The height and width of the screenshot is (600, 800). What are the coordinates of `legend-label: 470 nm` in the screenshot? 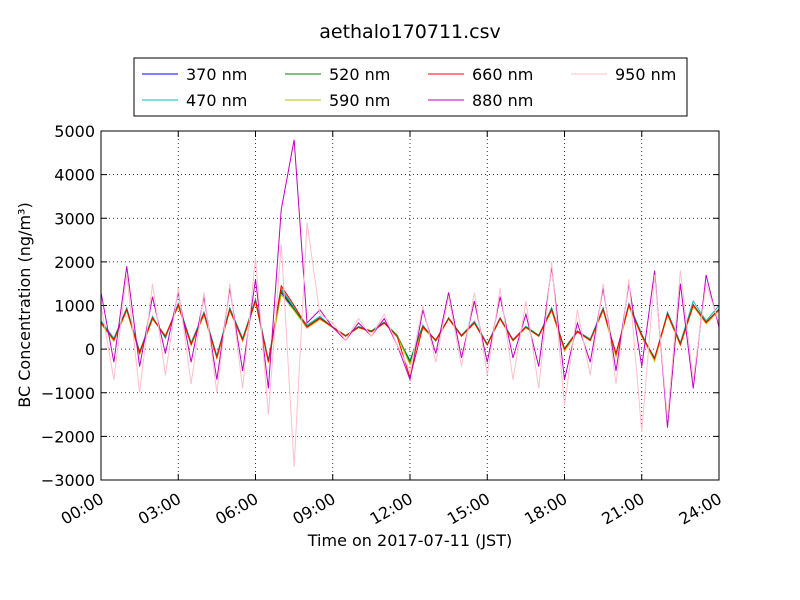 It's located at (216, 100).